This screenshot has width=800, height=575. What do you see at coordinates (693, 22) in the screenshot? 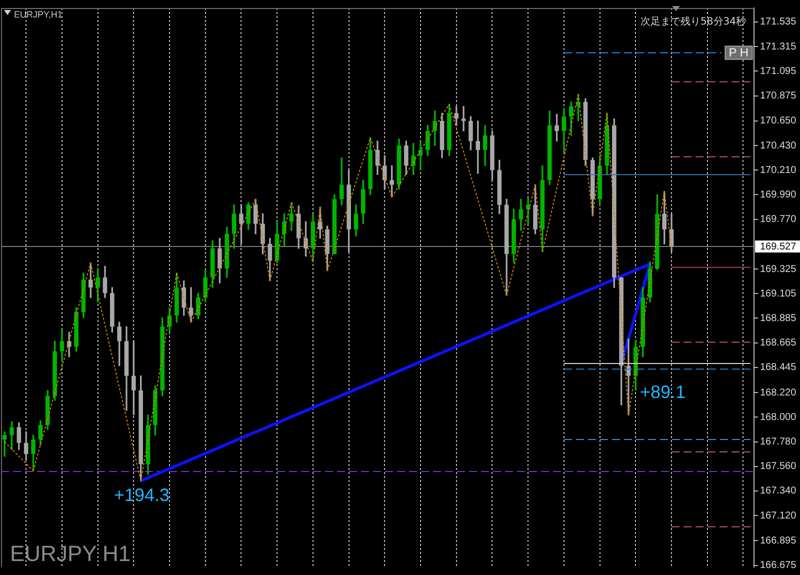
I see `annotation: 次足まで残り58分34秒` at bounding box center [693, 22].